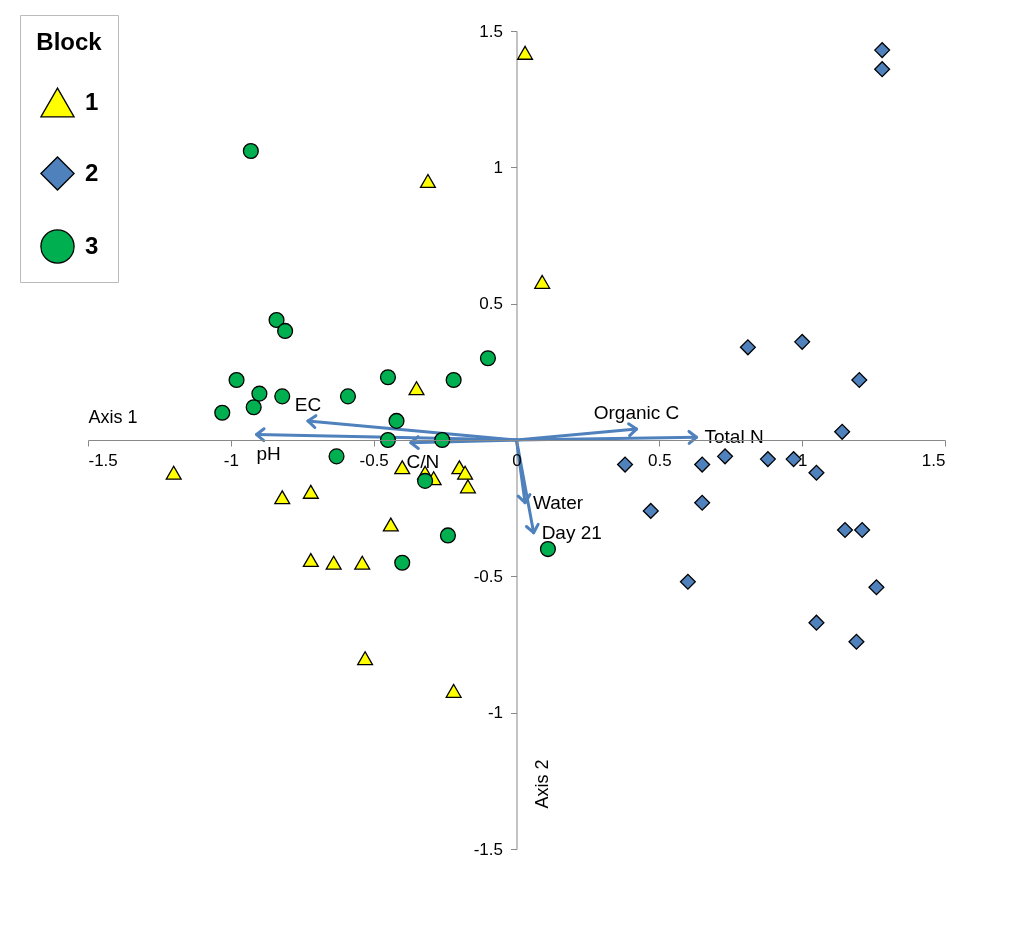  I want to click on legend-label: 2, so click(92, 172).